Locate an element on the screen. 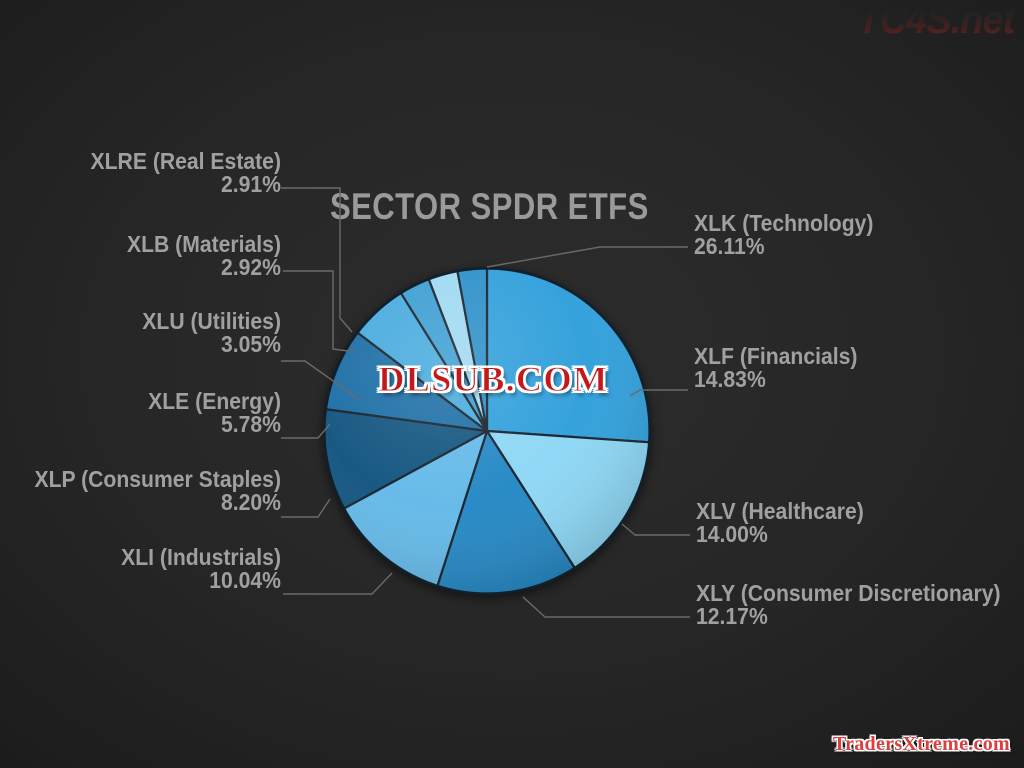 Image resolution: width=1024 pixels, height=768 pixels. slice-label-name: XLV (Healthcare) is located at coordinates (780, 511).